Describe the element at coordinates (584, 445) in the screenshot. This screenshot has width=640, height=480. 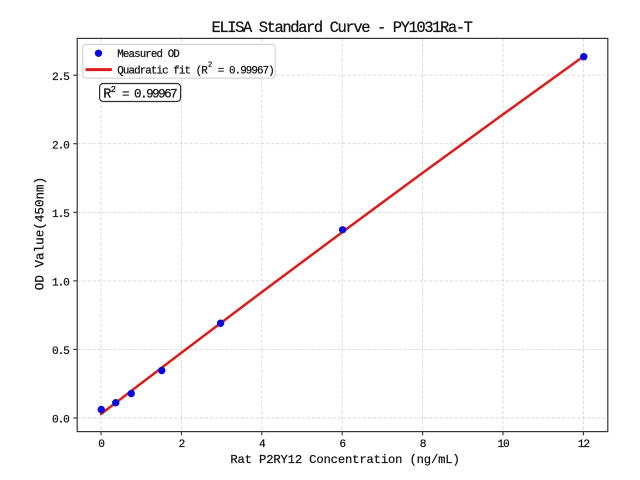
I see `svg-text: 12` at that location.